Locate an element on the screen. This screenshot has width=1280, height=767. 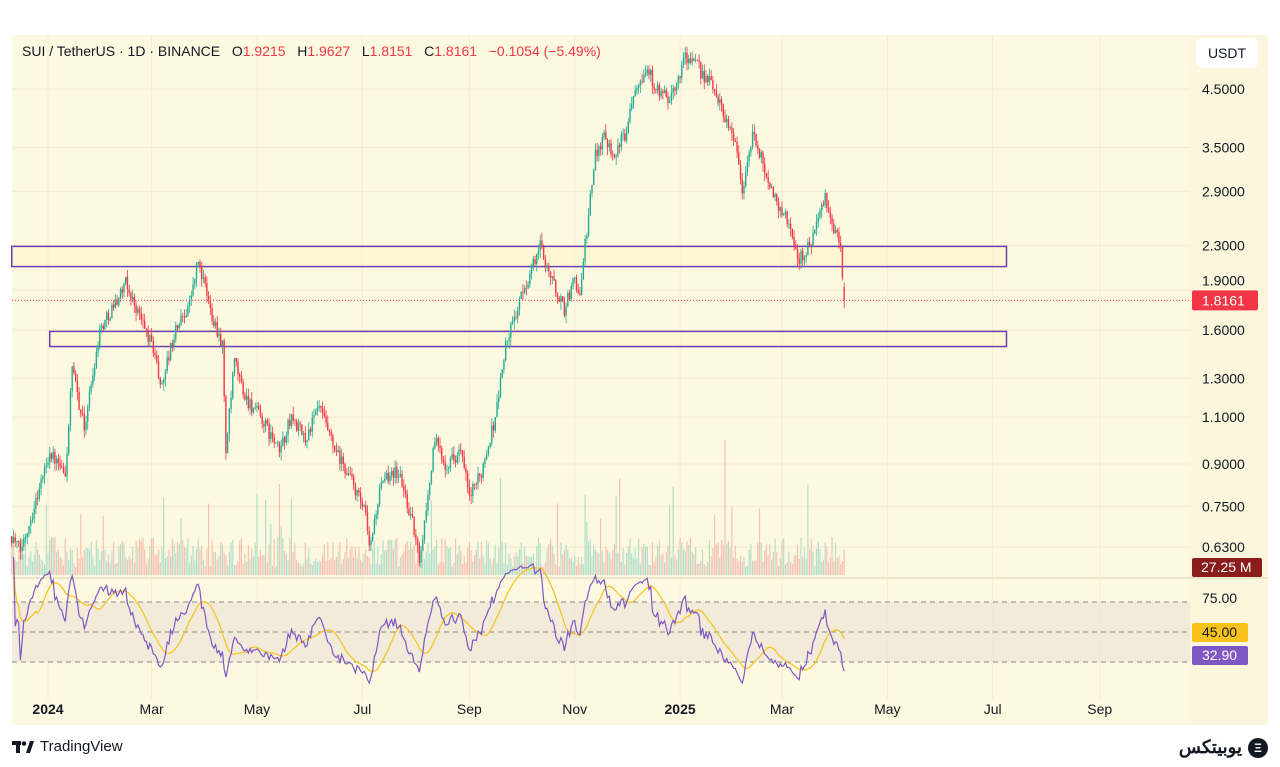
tradingview-logo: TradingView is located at coordinates (67, 746).